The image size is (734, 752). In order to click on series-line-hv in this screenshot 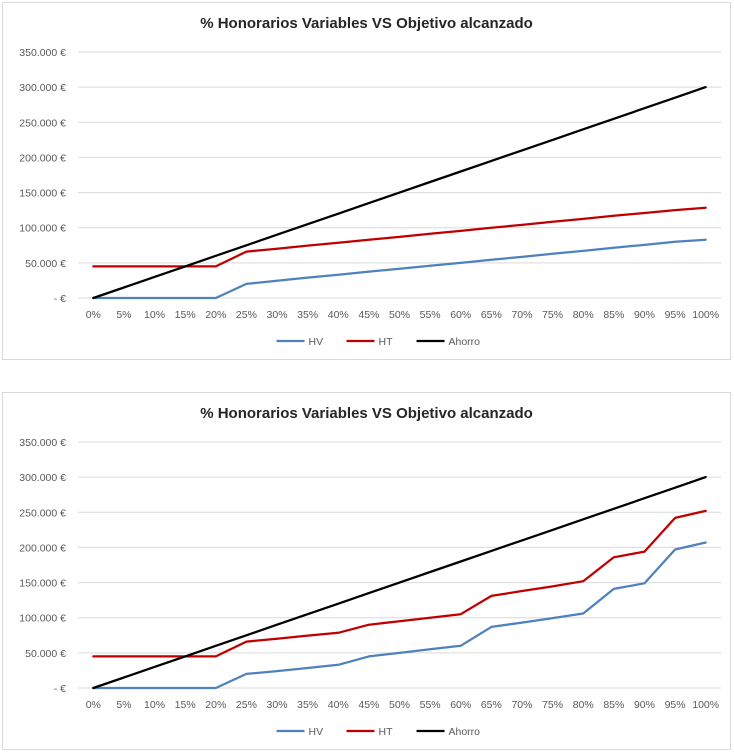, I will do `click(399, 269)`.